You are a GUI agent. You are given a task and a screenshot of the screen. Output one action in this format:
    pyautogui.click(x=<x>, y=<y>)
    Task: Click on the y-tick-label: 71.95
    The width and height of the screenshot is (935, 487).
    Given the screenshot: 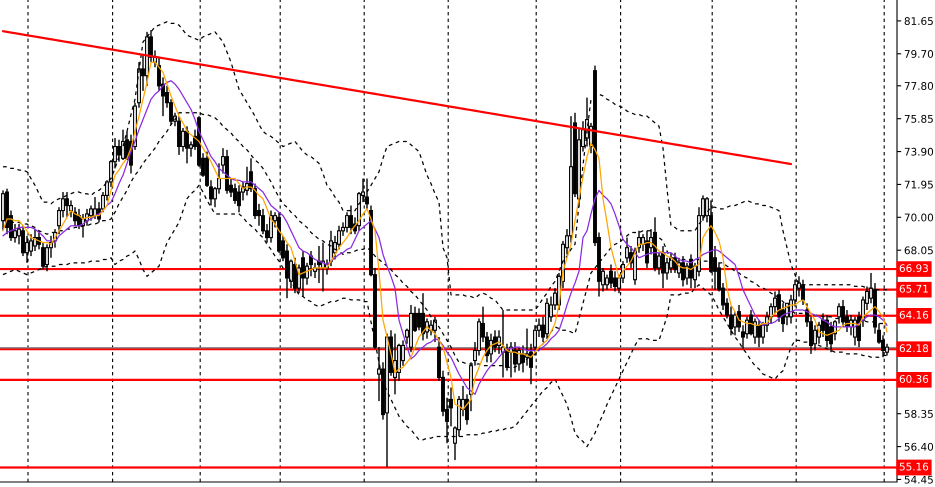 What is the action you would take?
    pyautogui.click(x=918, y=184)
    